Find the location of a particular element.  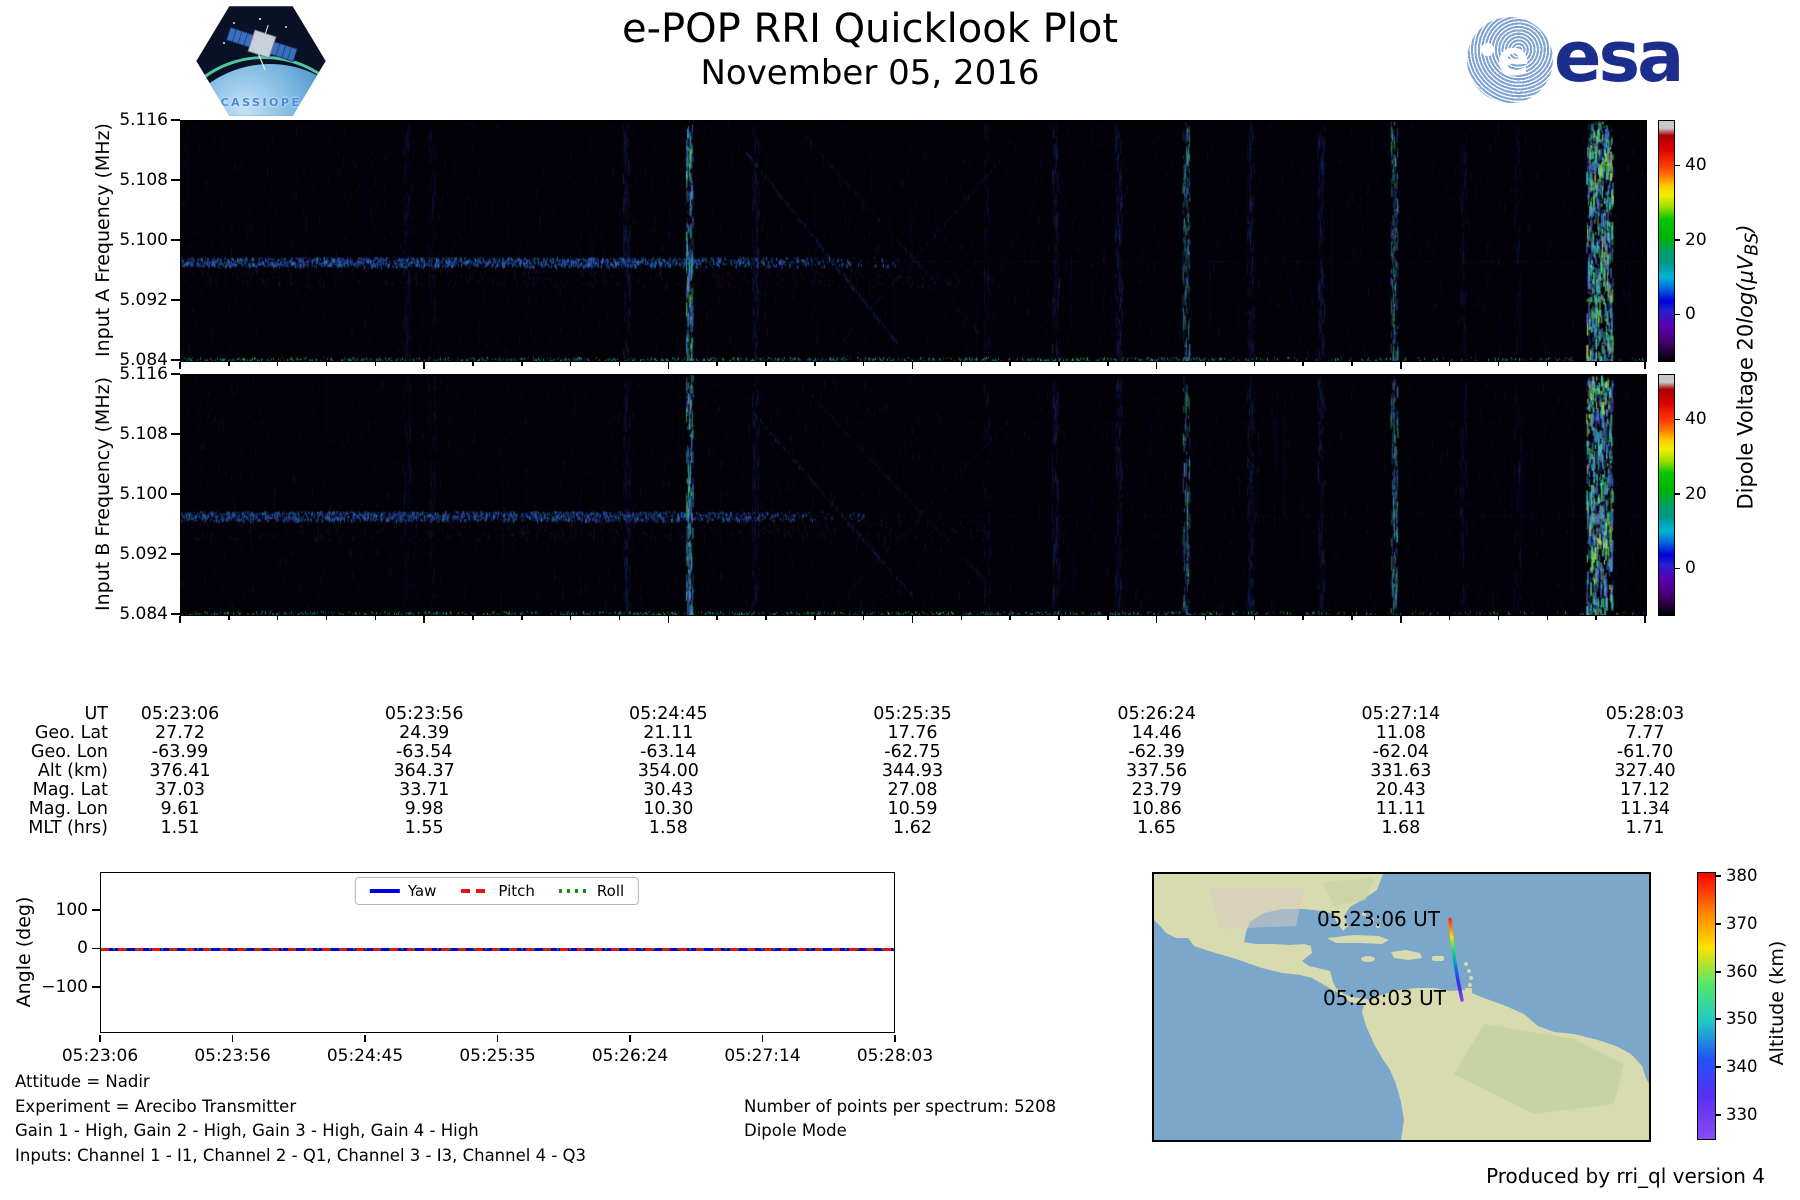

altitude-tick-mark is located at coordinates (1718, 876).